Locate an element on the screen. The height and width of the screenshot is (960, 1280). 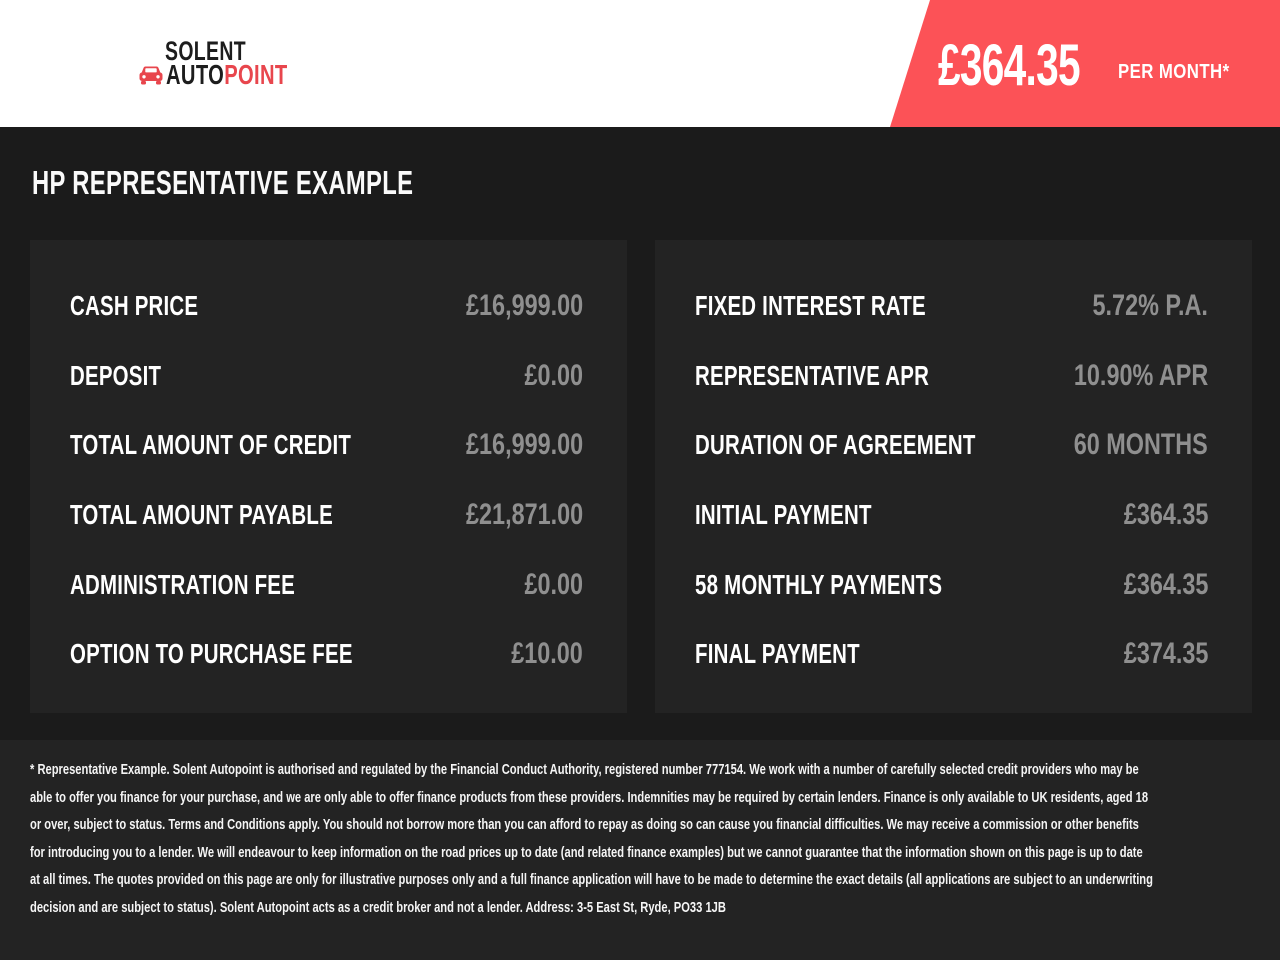
finance-row-label: INITIAL PAYMENT is located at coordinates (783, 514).